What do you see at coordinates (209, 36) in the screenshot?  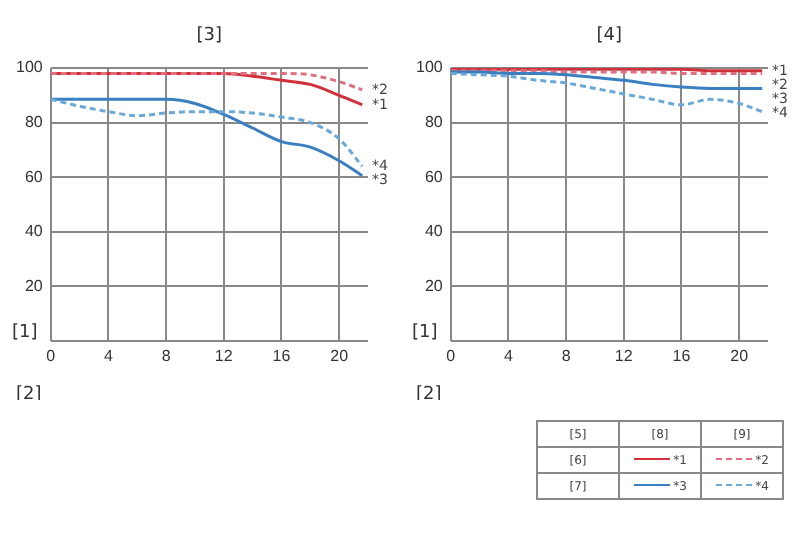 I see `chart-title: [3]` at bounding box center [209, 36].